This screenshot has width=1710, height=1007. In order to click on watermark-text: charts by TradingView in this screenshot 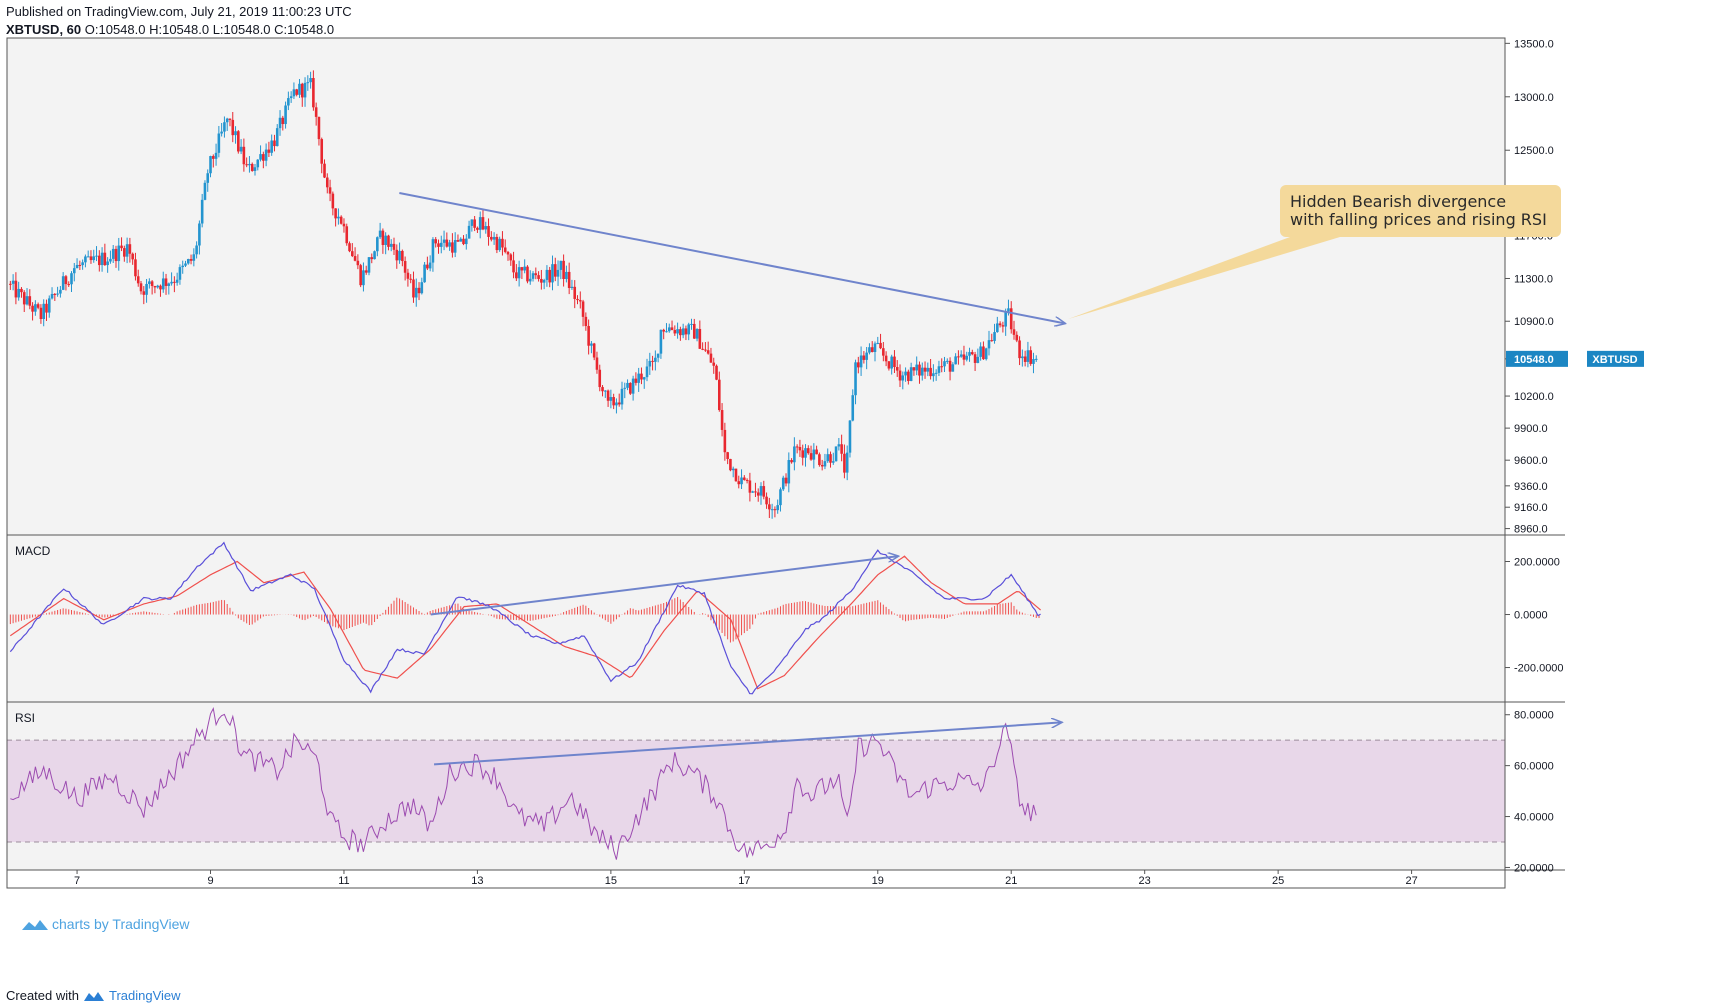, I will do `click(121, 924)`.